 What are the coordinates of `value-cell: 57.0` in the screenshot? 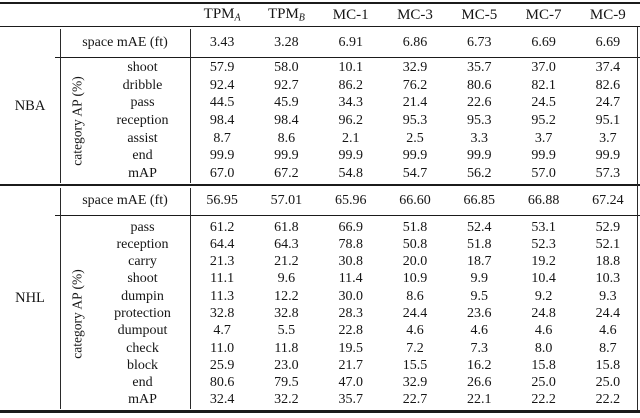 It's located at (543, 174).